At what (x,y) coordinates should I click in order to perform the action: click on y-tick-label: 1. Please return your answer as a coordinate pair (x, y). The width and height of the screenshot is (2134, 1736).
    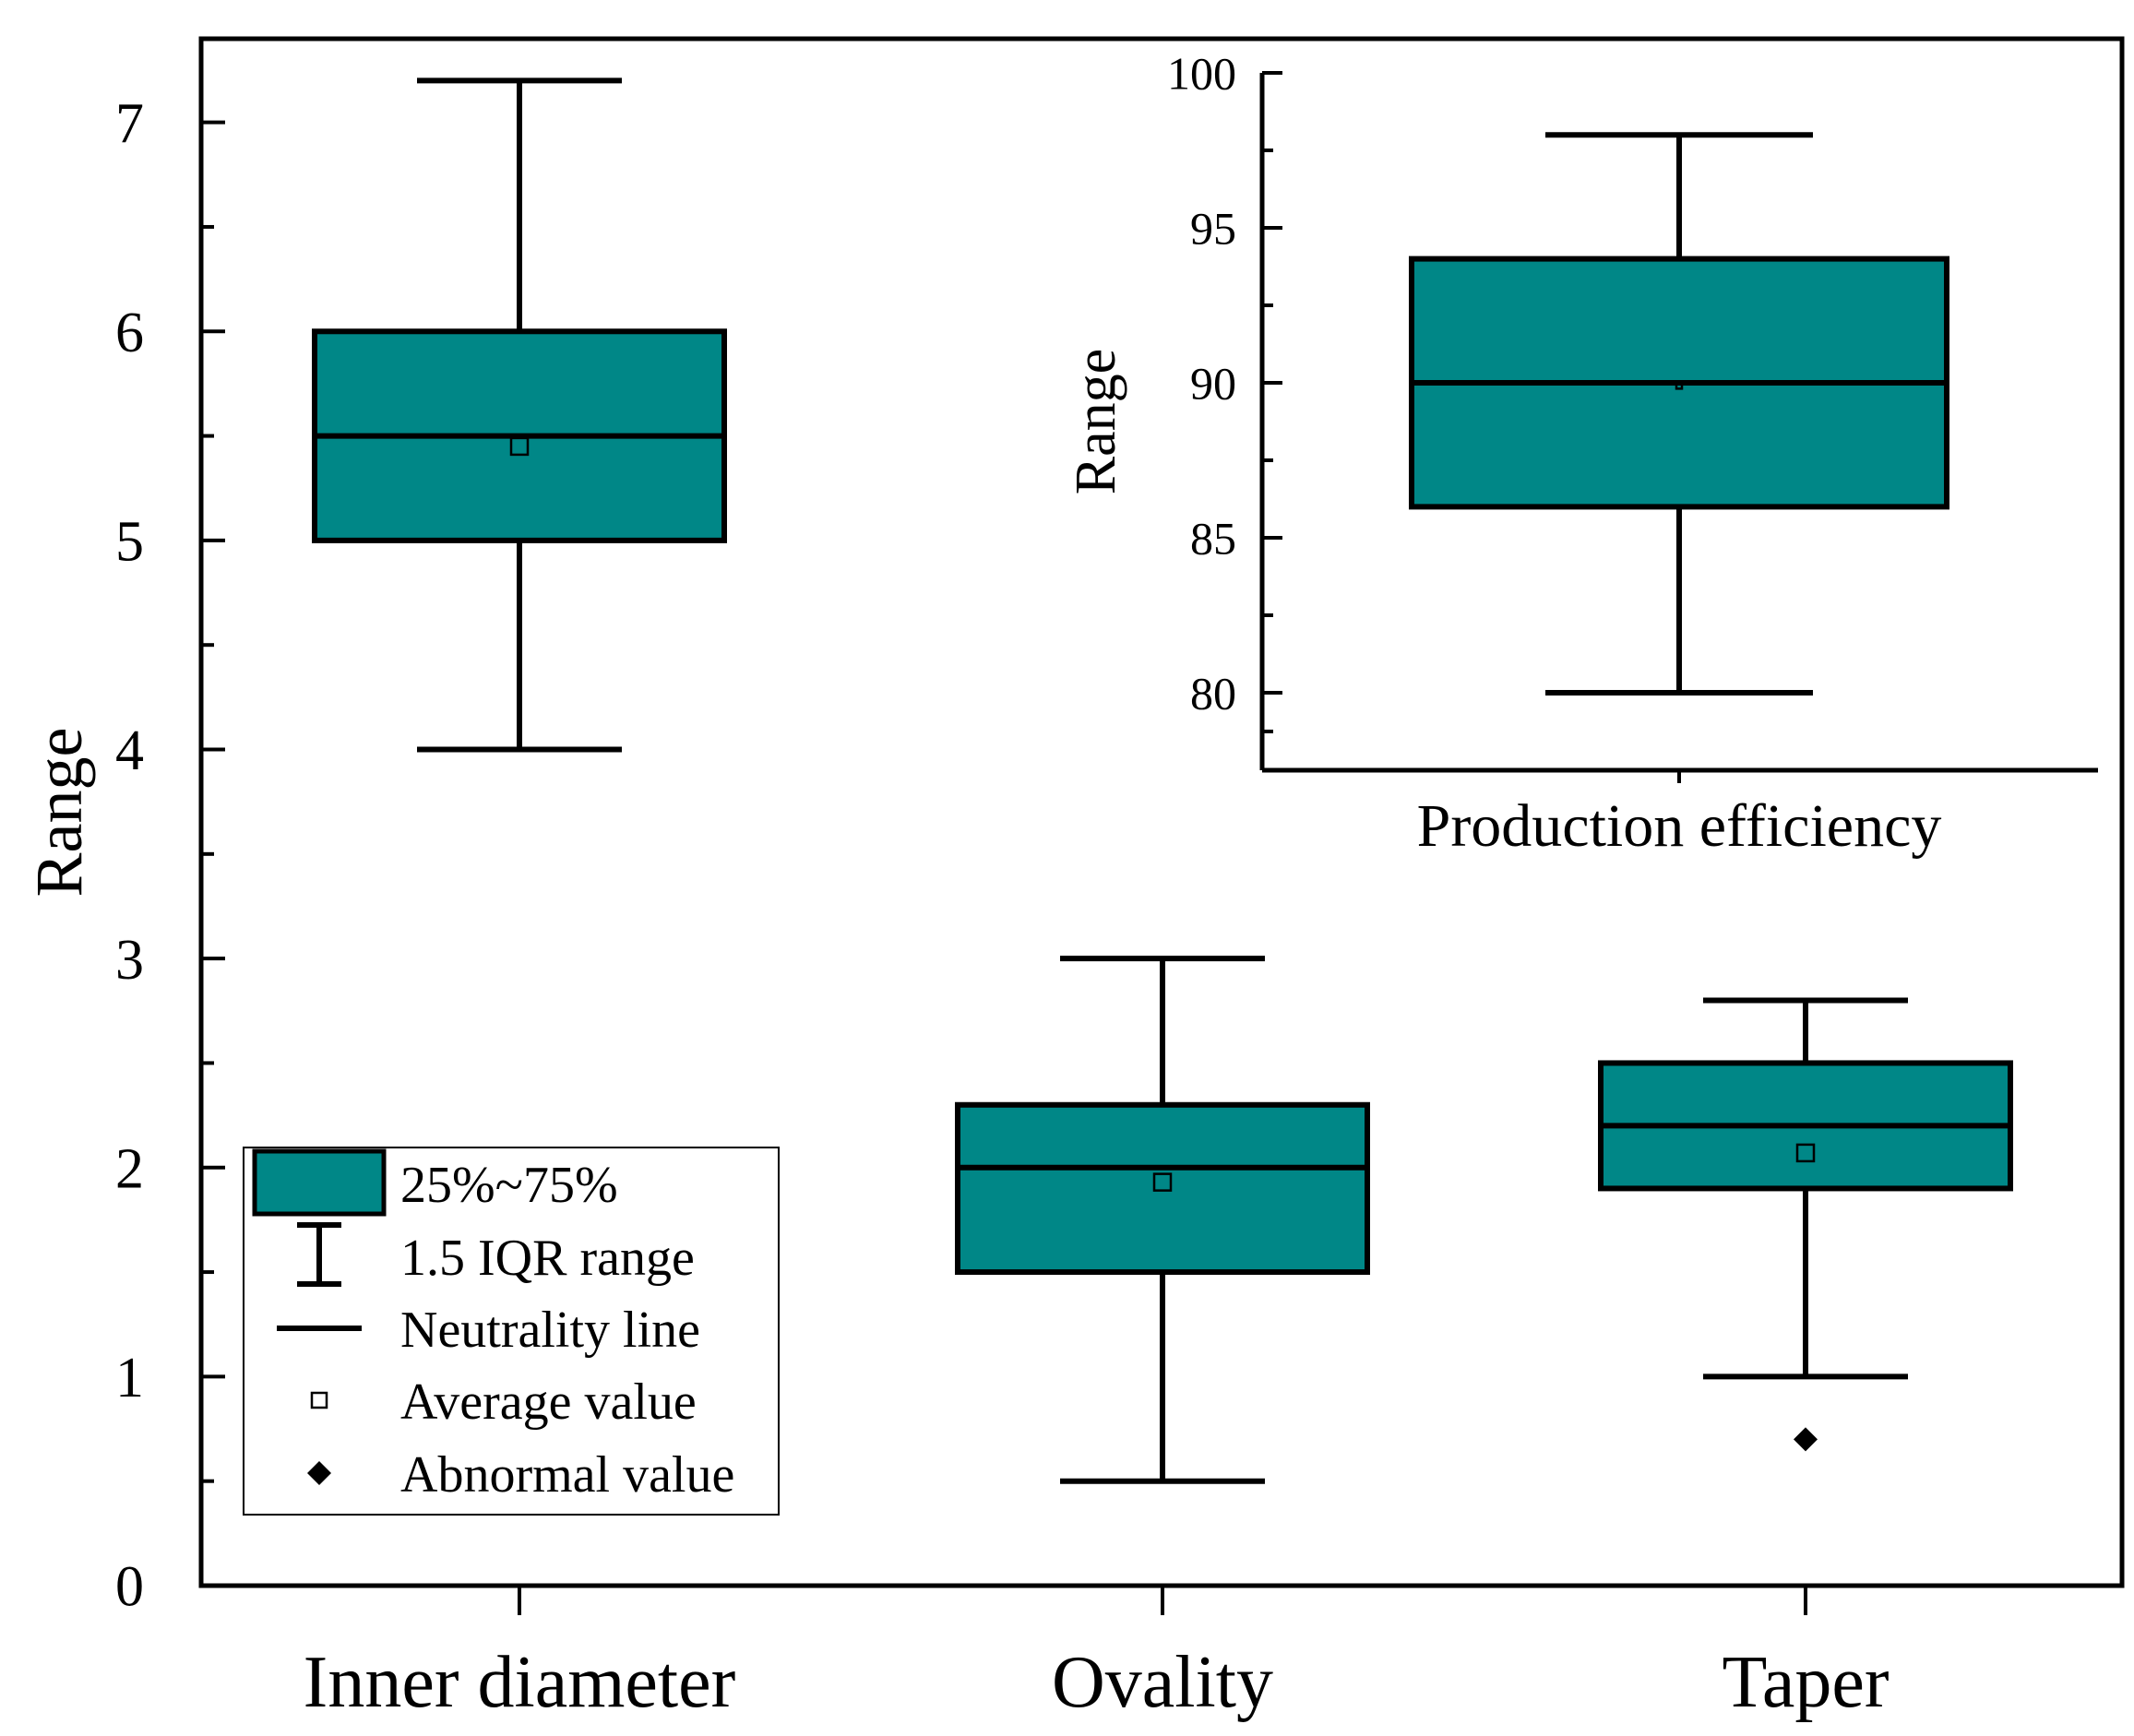
    Looking at the image, I should click on (129, 1378).